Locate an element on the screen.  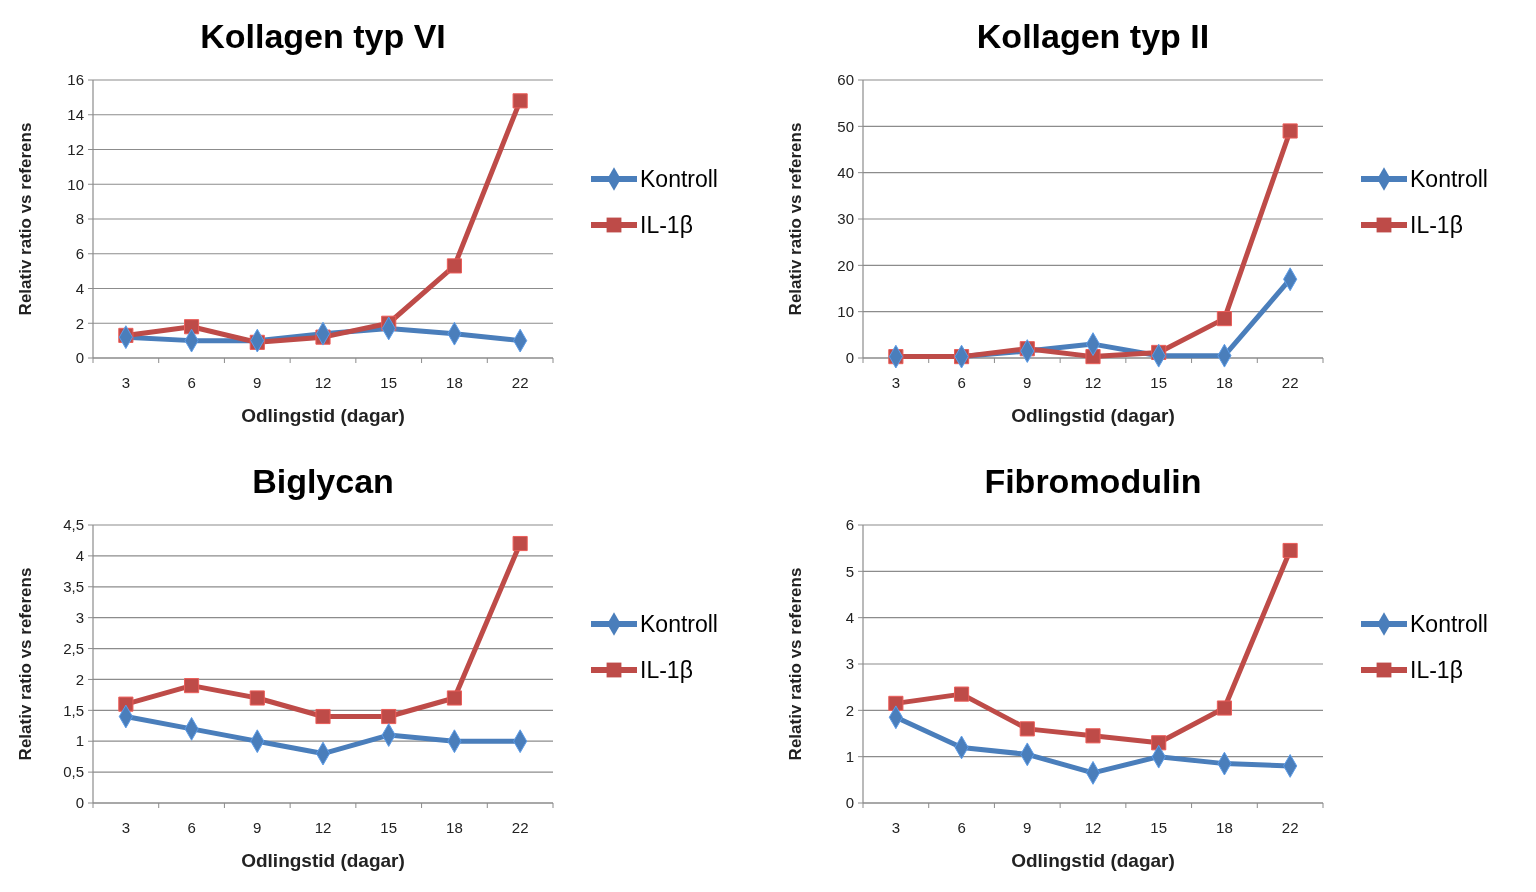
y-tick-label: 30 is located at coordinates (845, 219).